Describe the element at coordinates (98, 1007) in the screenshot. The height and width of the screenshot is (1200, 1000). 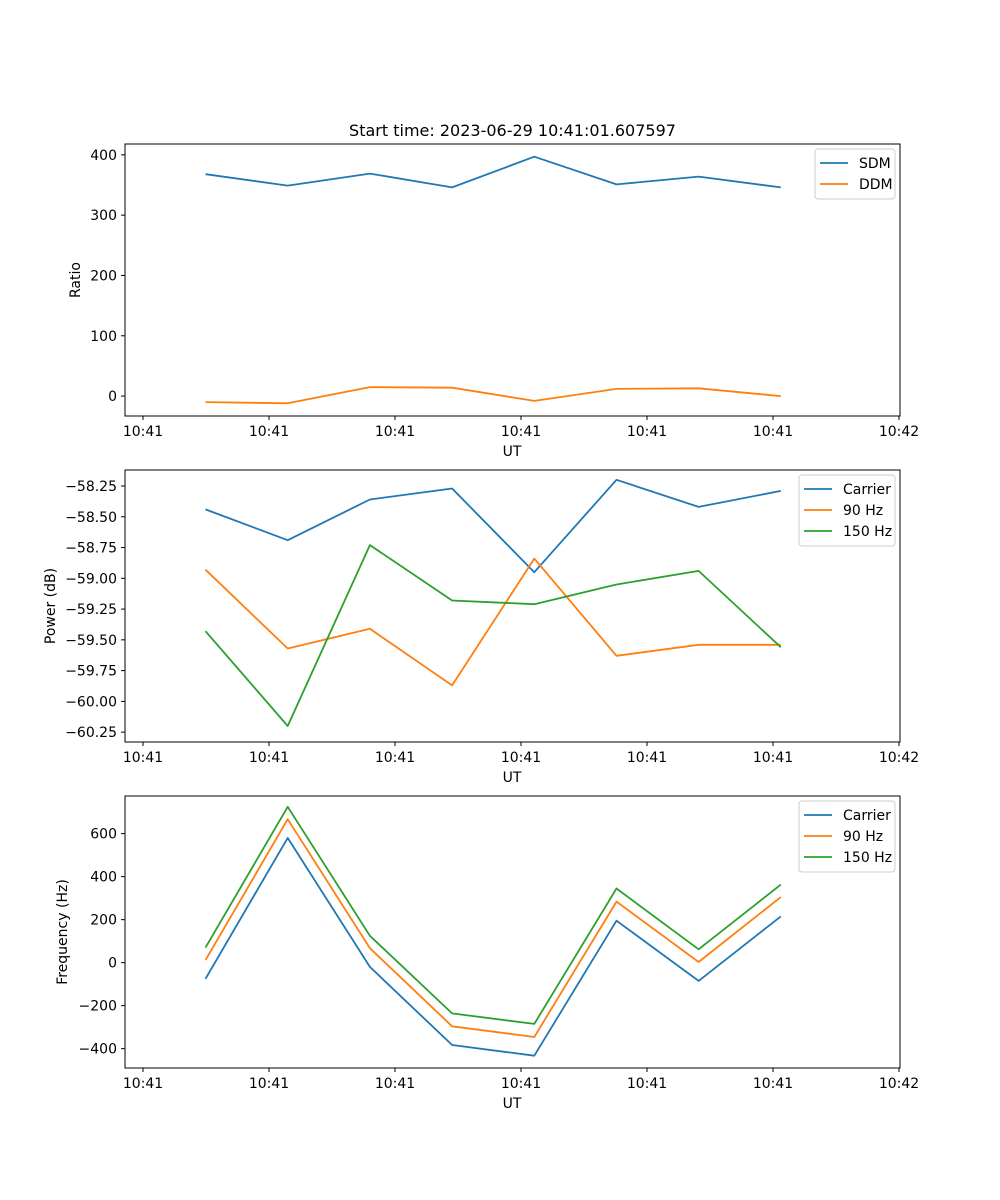
I see `frequency-y-tick-label: −200` at that location.